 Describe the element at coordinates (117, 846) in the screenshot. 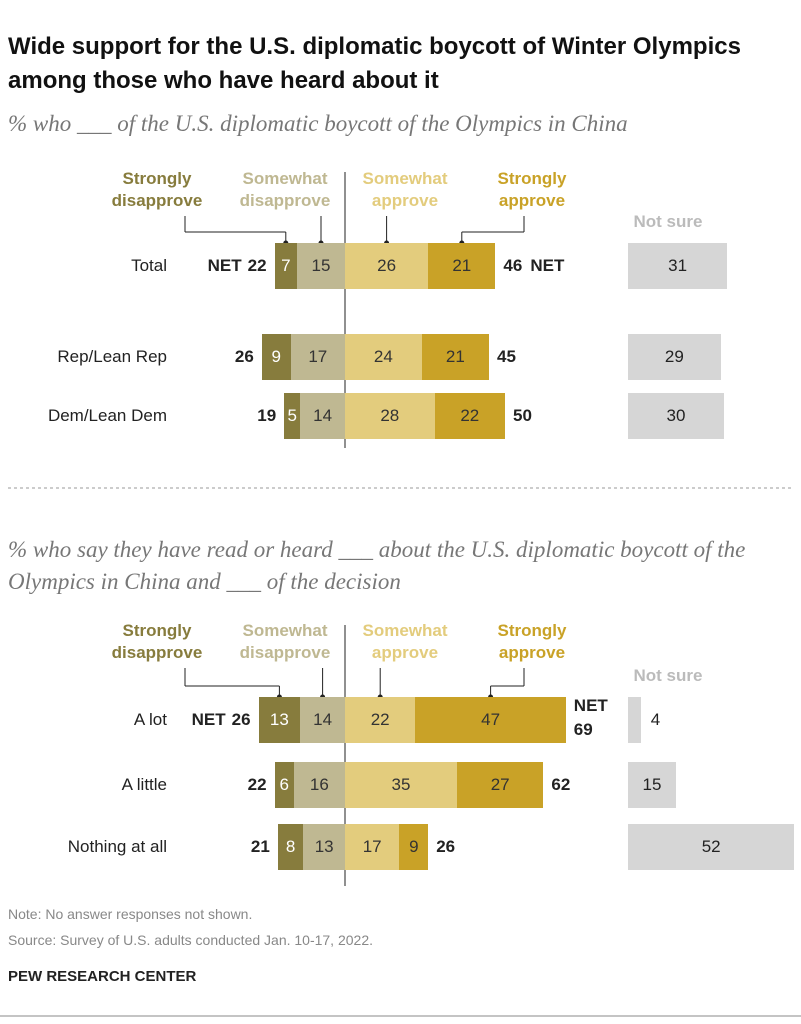

I see `row-label: Nothing at all` at that location.